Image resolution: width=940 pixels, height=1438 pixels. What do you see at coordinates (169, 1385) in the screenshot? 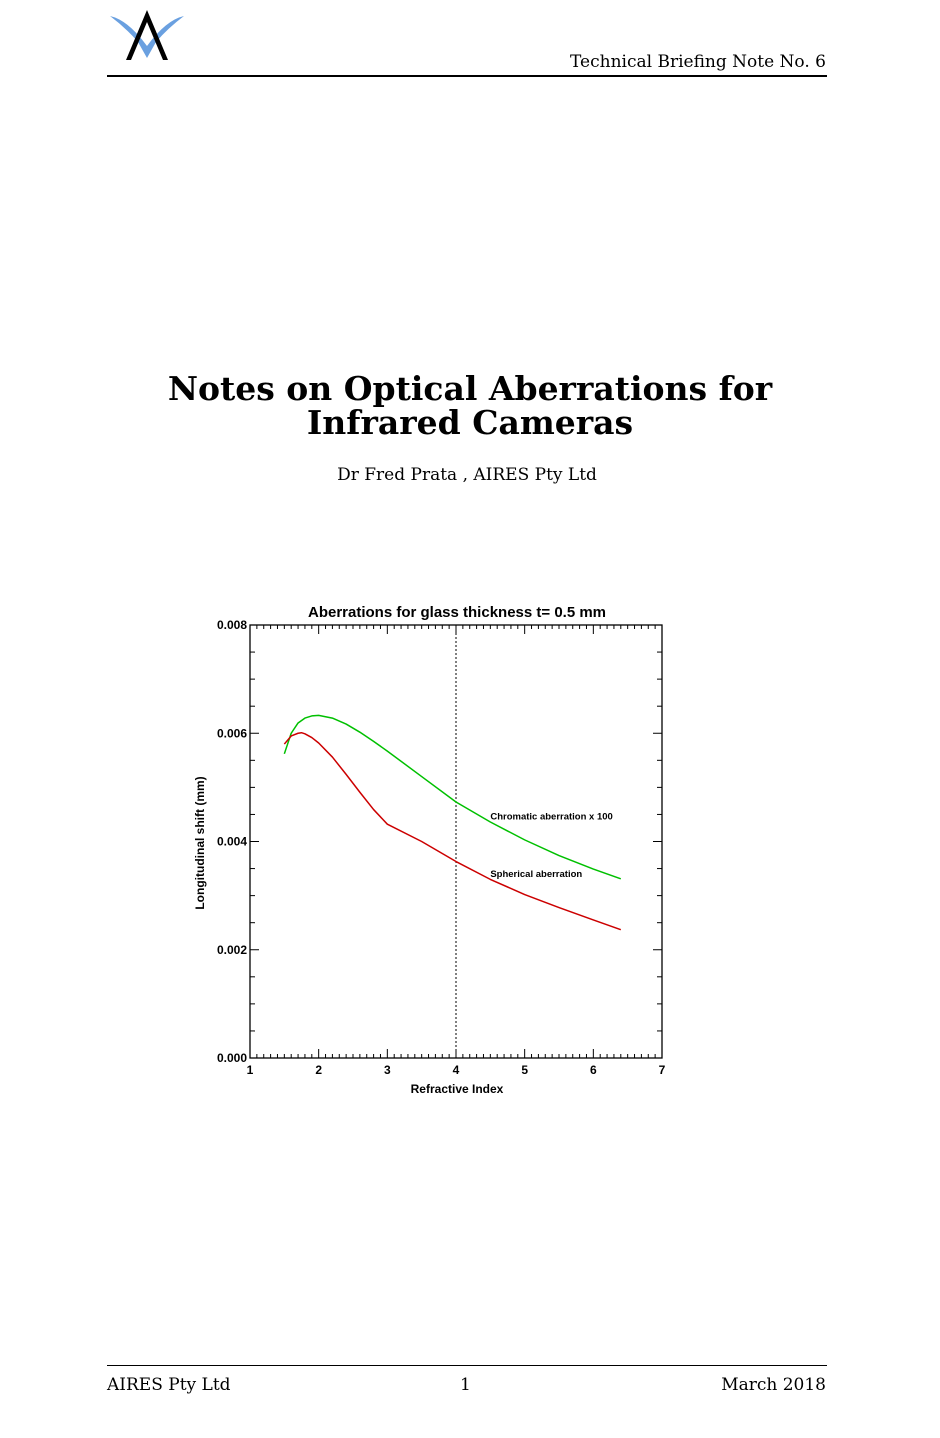
I see `footer-organization: AIRES Pty Ltd` at bounding box center [169, 1385].